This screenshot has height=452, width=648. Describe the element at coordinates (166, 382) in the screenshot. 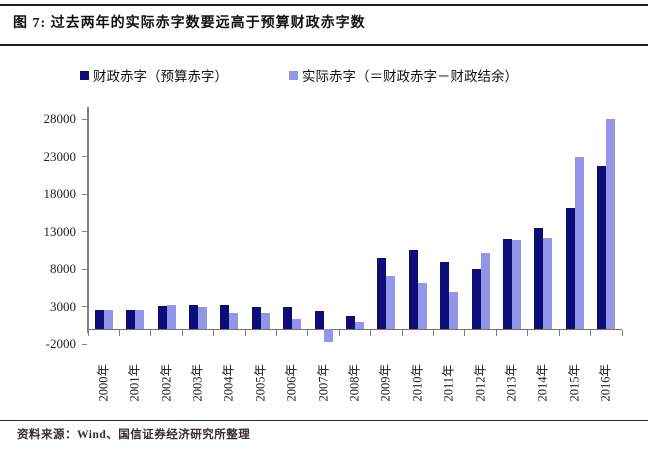

I see `x-axis-label: 2002年` at that location.